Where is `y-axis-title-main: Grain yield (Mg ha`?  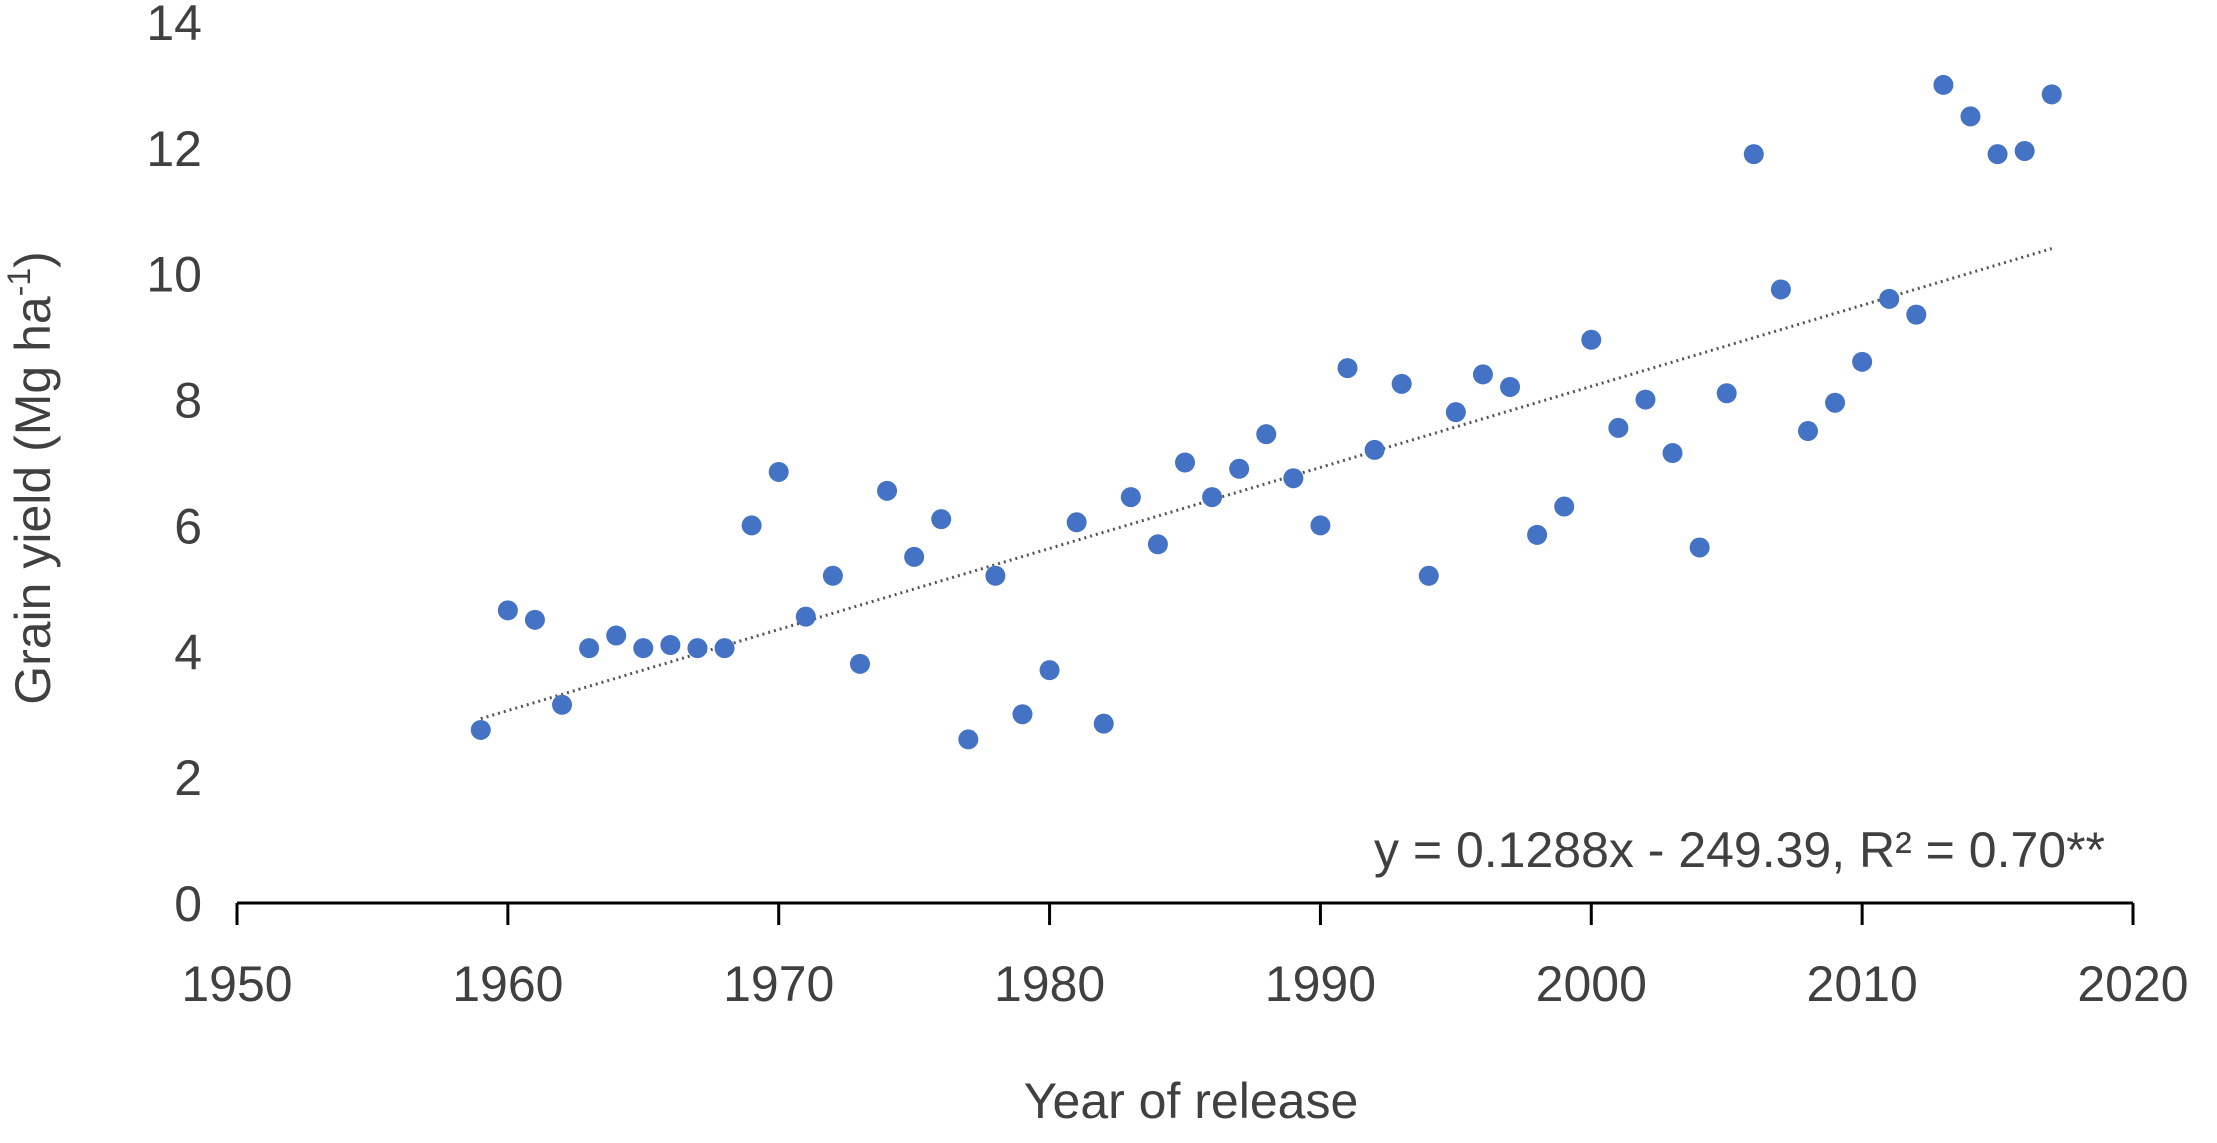 y-axis-title-main: Grain yield (Mg ha is located at coordinates (33, 500).